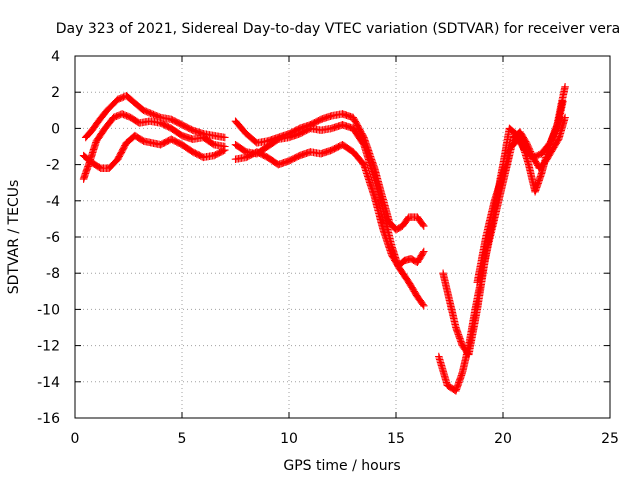 The image size is (640, 480). What do you see at coordinates (53, 202) in the screenshot?
I see `y-tick-label: -4` at bounding box center [53, 202].